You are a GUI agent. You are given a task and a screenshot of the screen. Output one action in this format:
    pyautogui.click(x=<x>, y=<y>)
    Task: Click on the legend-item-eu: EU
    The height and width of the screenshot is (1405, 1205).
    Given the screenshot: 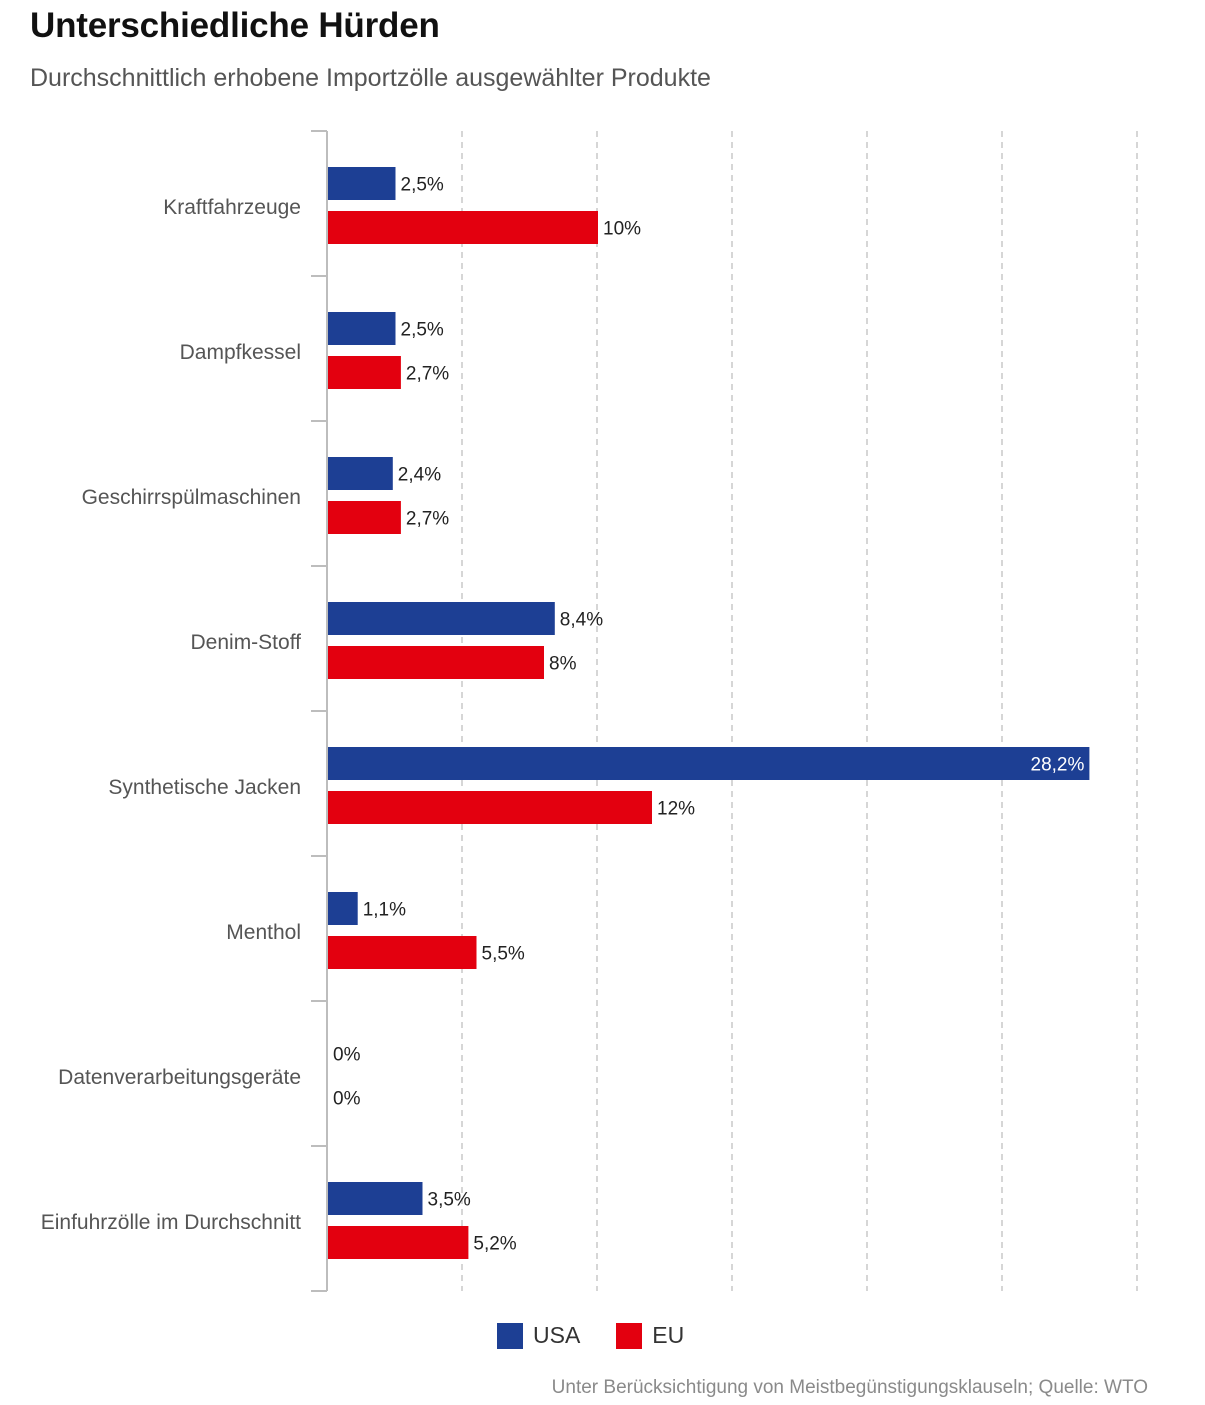 What is the action you would take?
    pyautogui.click(x=650, y=1335)
    